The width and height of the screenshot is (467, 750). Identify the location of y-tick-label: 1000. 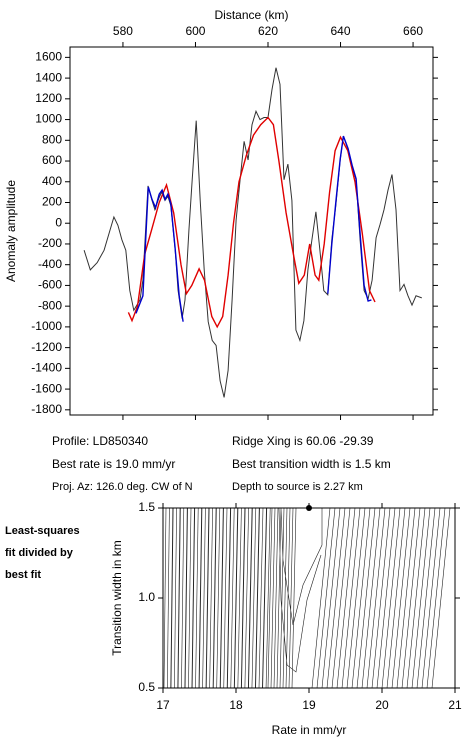
(48, 119).